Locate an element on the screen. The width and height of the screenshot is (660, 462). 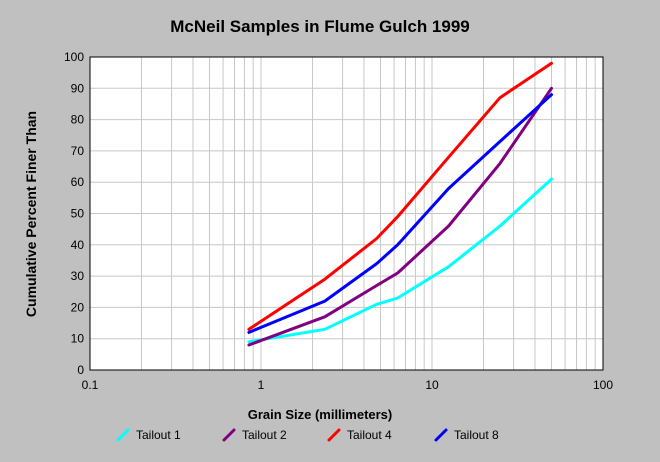
y-tick-label: 0 is located at coordinates (80, 370).